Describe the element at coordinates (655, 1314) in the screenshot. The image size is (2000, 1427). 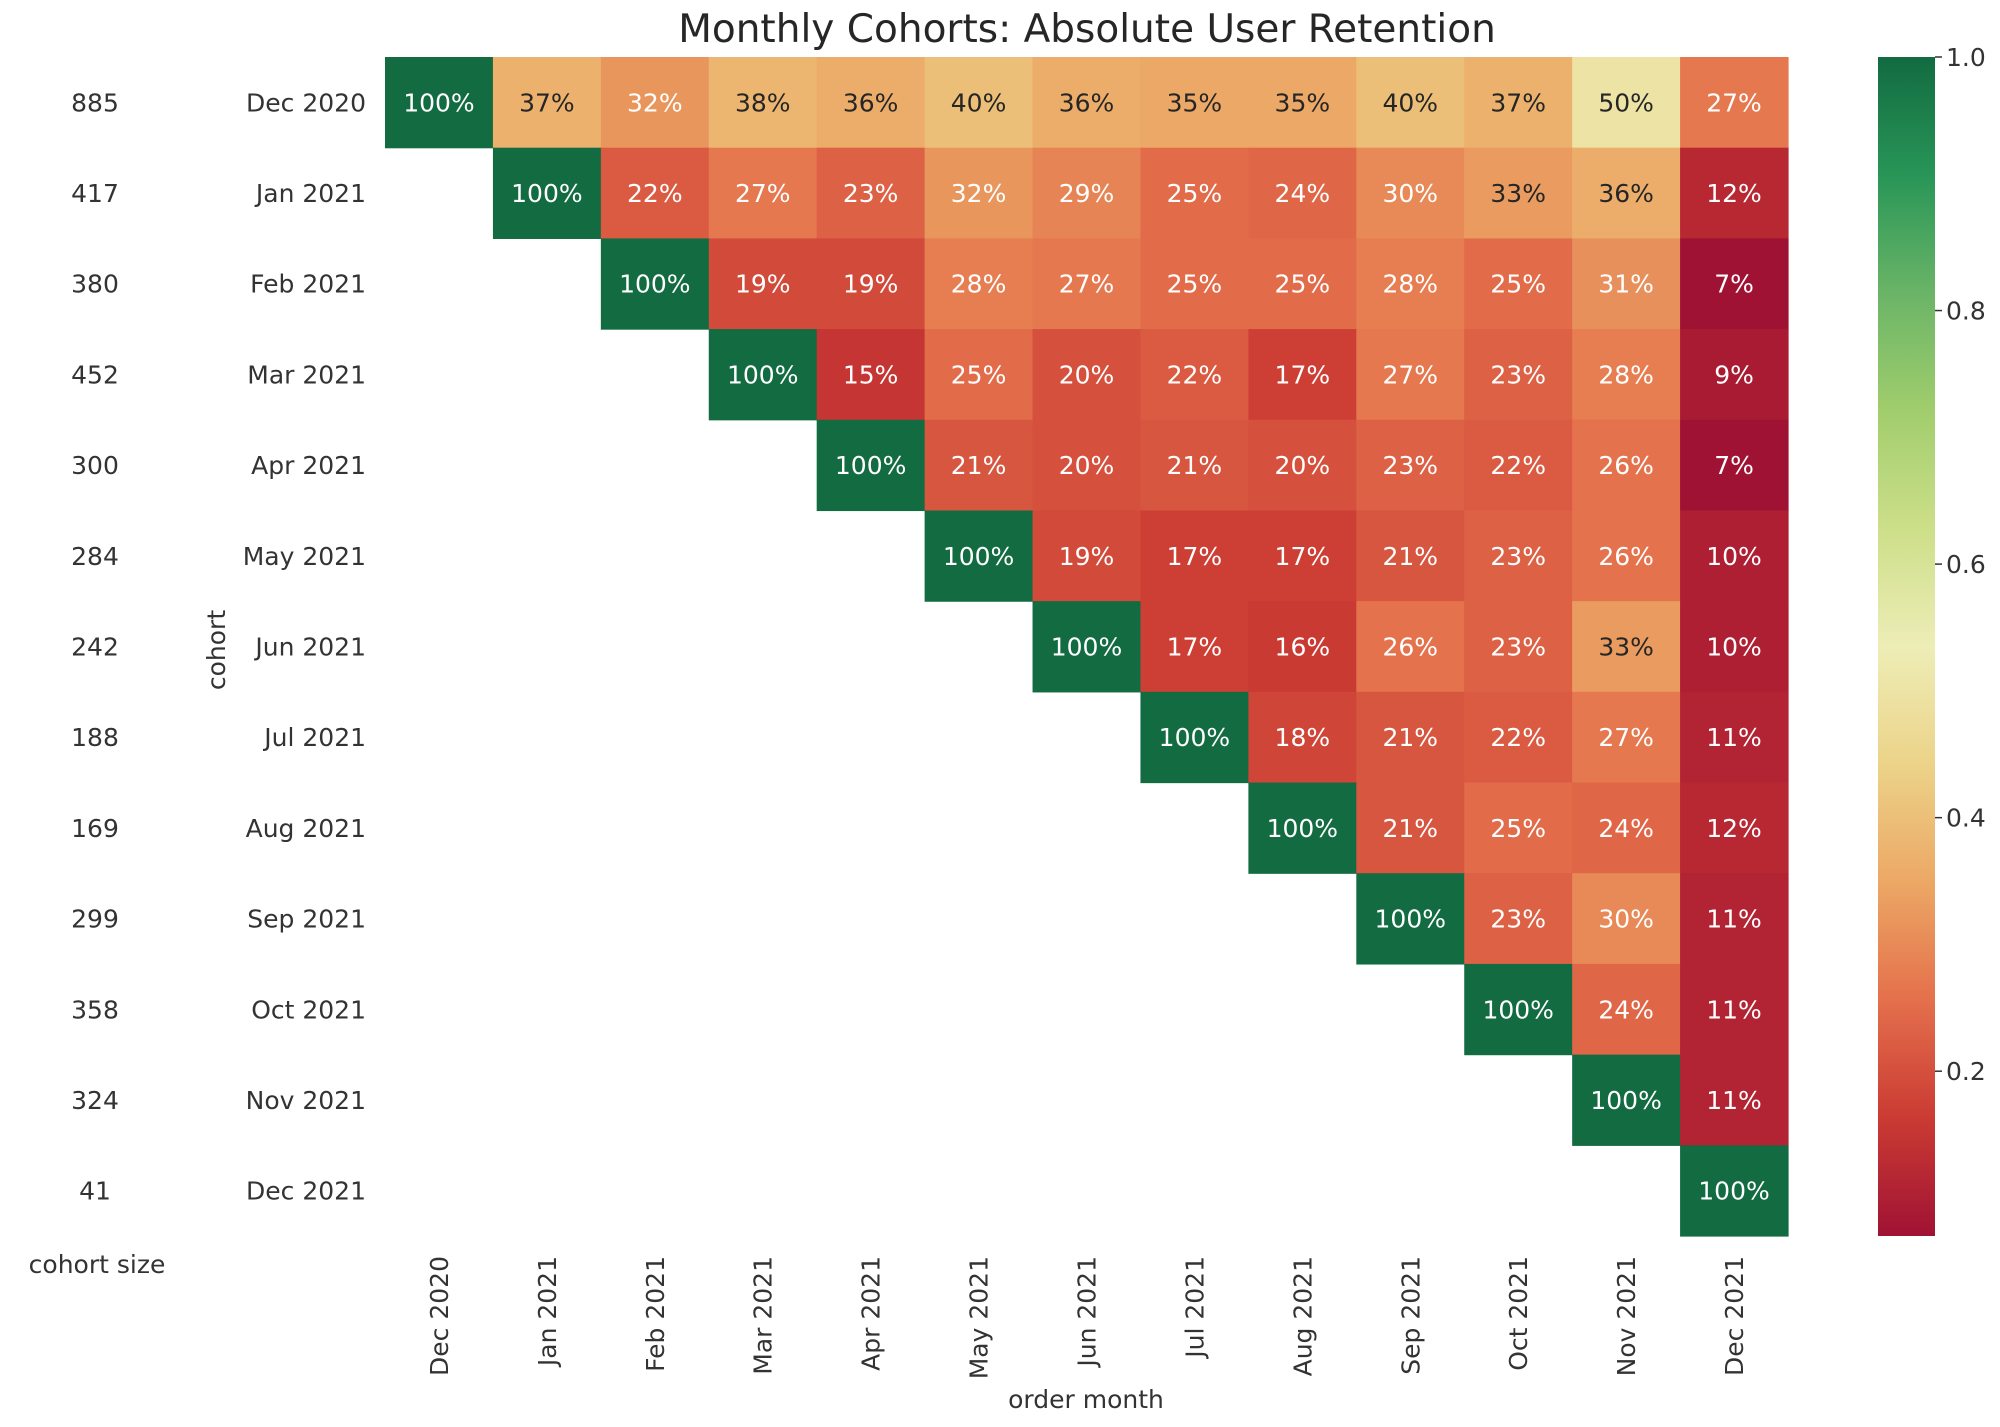
I see `x-tick-label: Feb 2021` at that location.